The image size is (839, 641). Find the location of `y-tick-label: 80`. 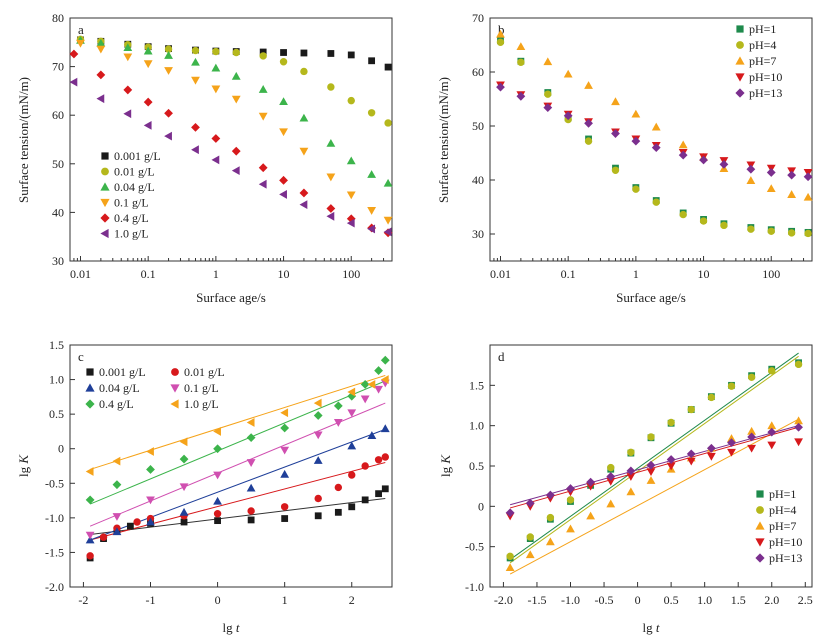

y-tick-label: 80 is located at coordinates (58, 18).